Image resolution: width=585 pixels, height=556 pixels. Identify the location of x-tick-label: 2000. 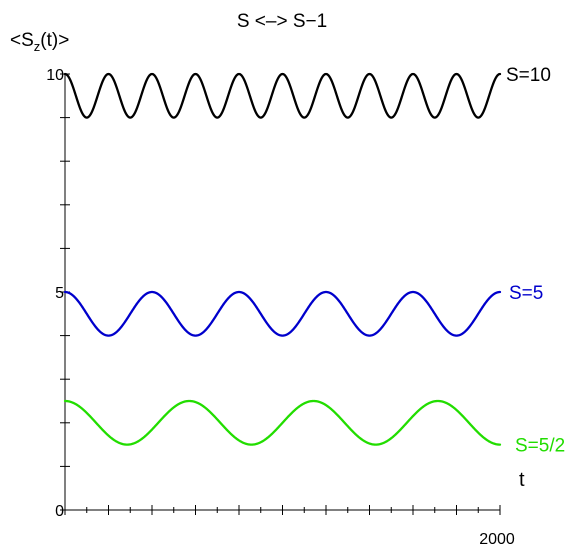
(497, 539).